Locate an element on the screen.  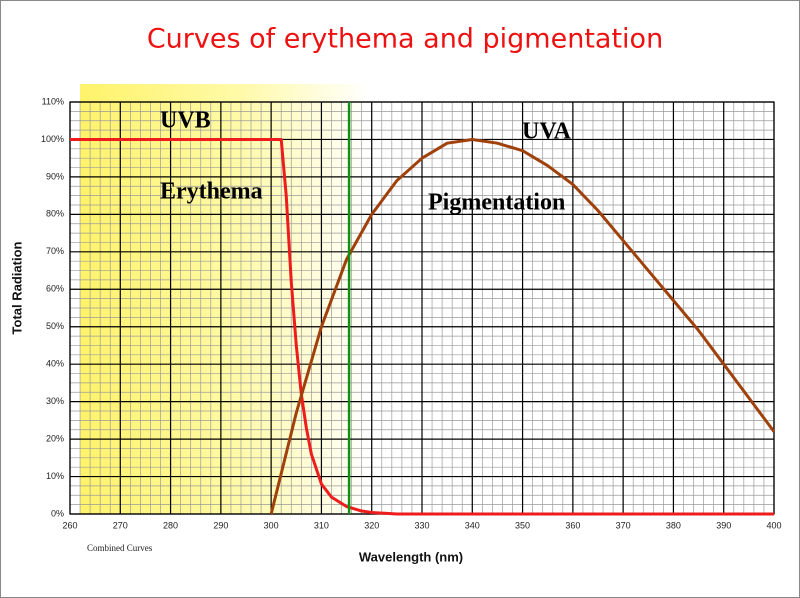
y-tick-label: 100% is located at coordinates (52, 139).